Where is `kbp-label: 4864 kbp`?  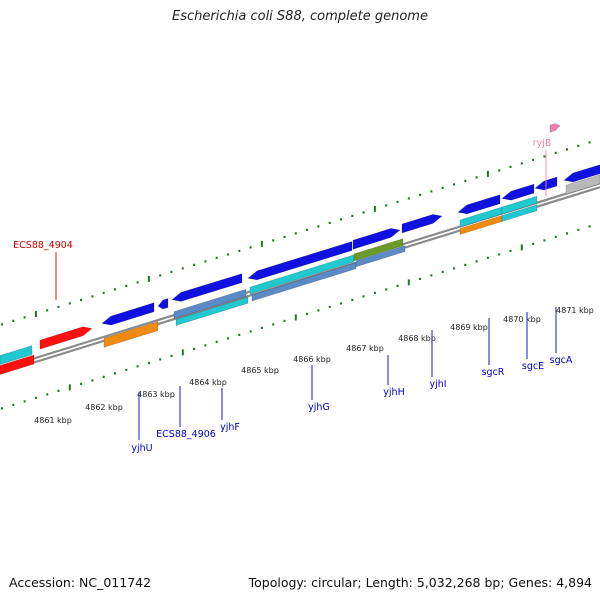
kbp-label: 4864 kbp is located at coordinates (208, 382).